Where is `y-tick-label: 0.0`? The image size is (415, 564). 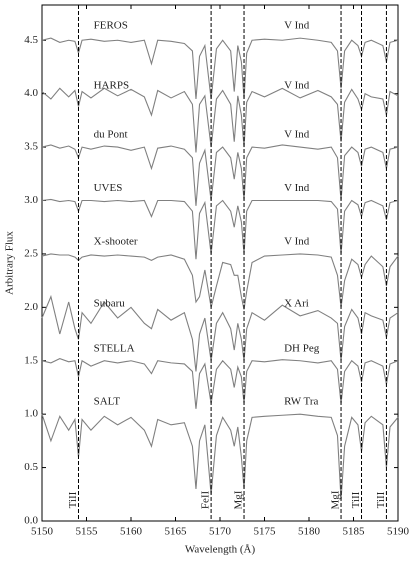 y-tick-label: 0.0 is located at coordinates (31, 521).